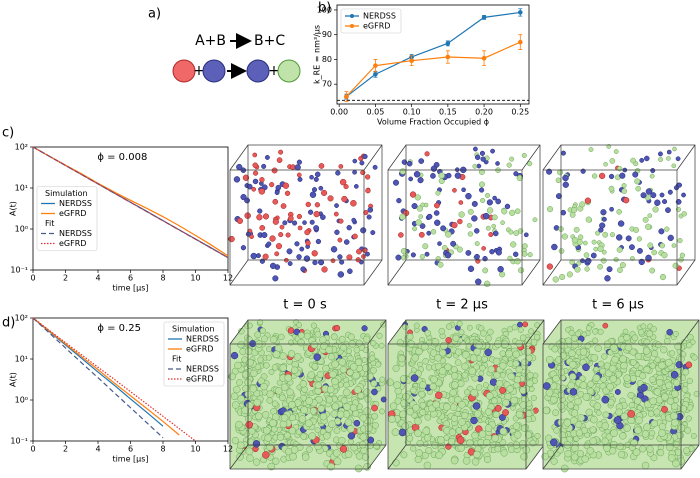  I want to click on series-line, so click(106, 376).